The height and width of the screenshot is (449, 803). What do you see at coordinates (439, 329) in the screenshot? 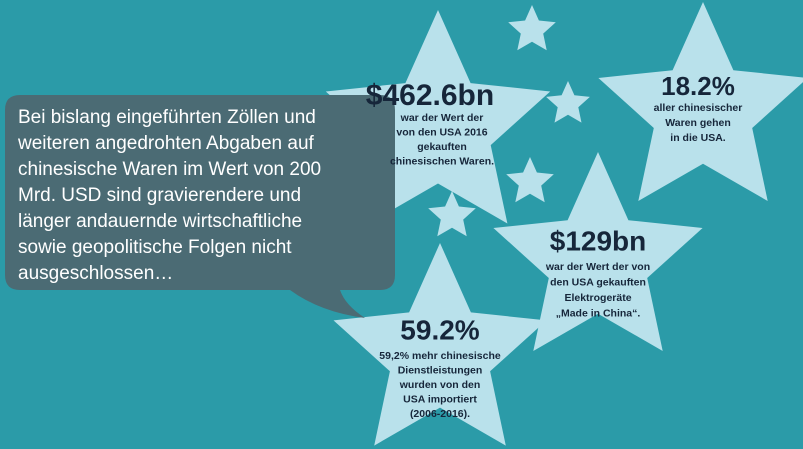
I see `stat-headline: 59.2%` at bounding box center [439, 329].